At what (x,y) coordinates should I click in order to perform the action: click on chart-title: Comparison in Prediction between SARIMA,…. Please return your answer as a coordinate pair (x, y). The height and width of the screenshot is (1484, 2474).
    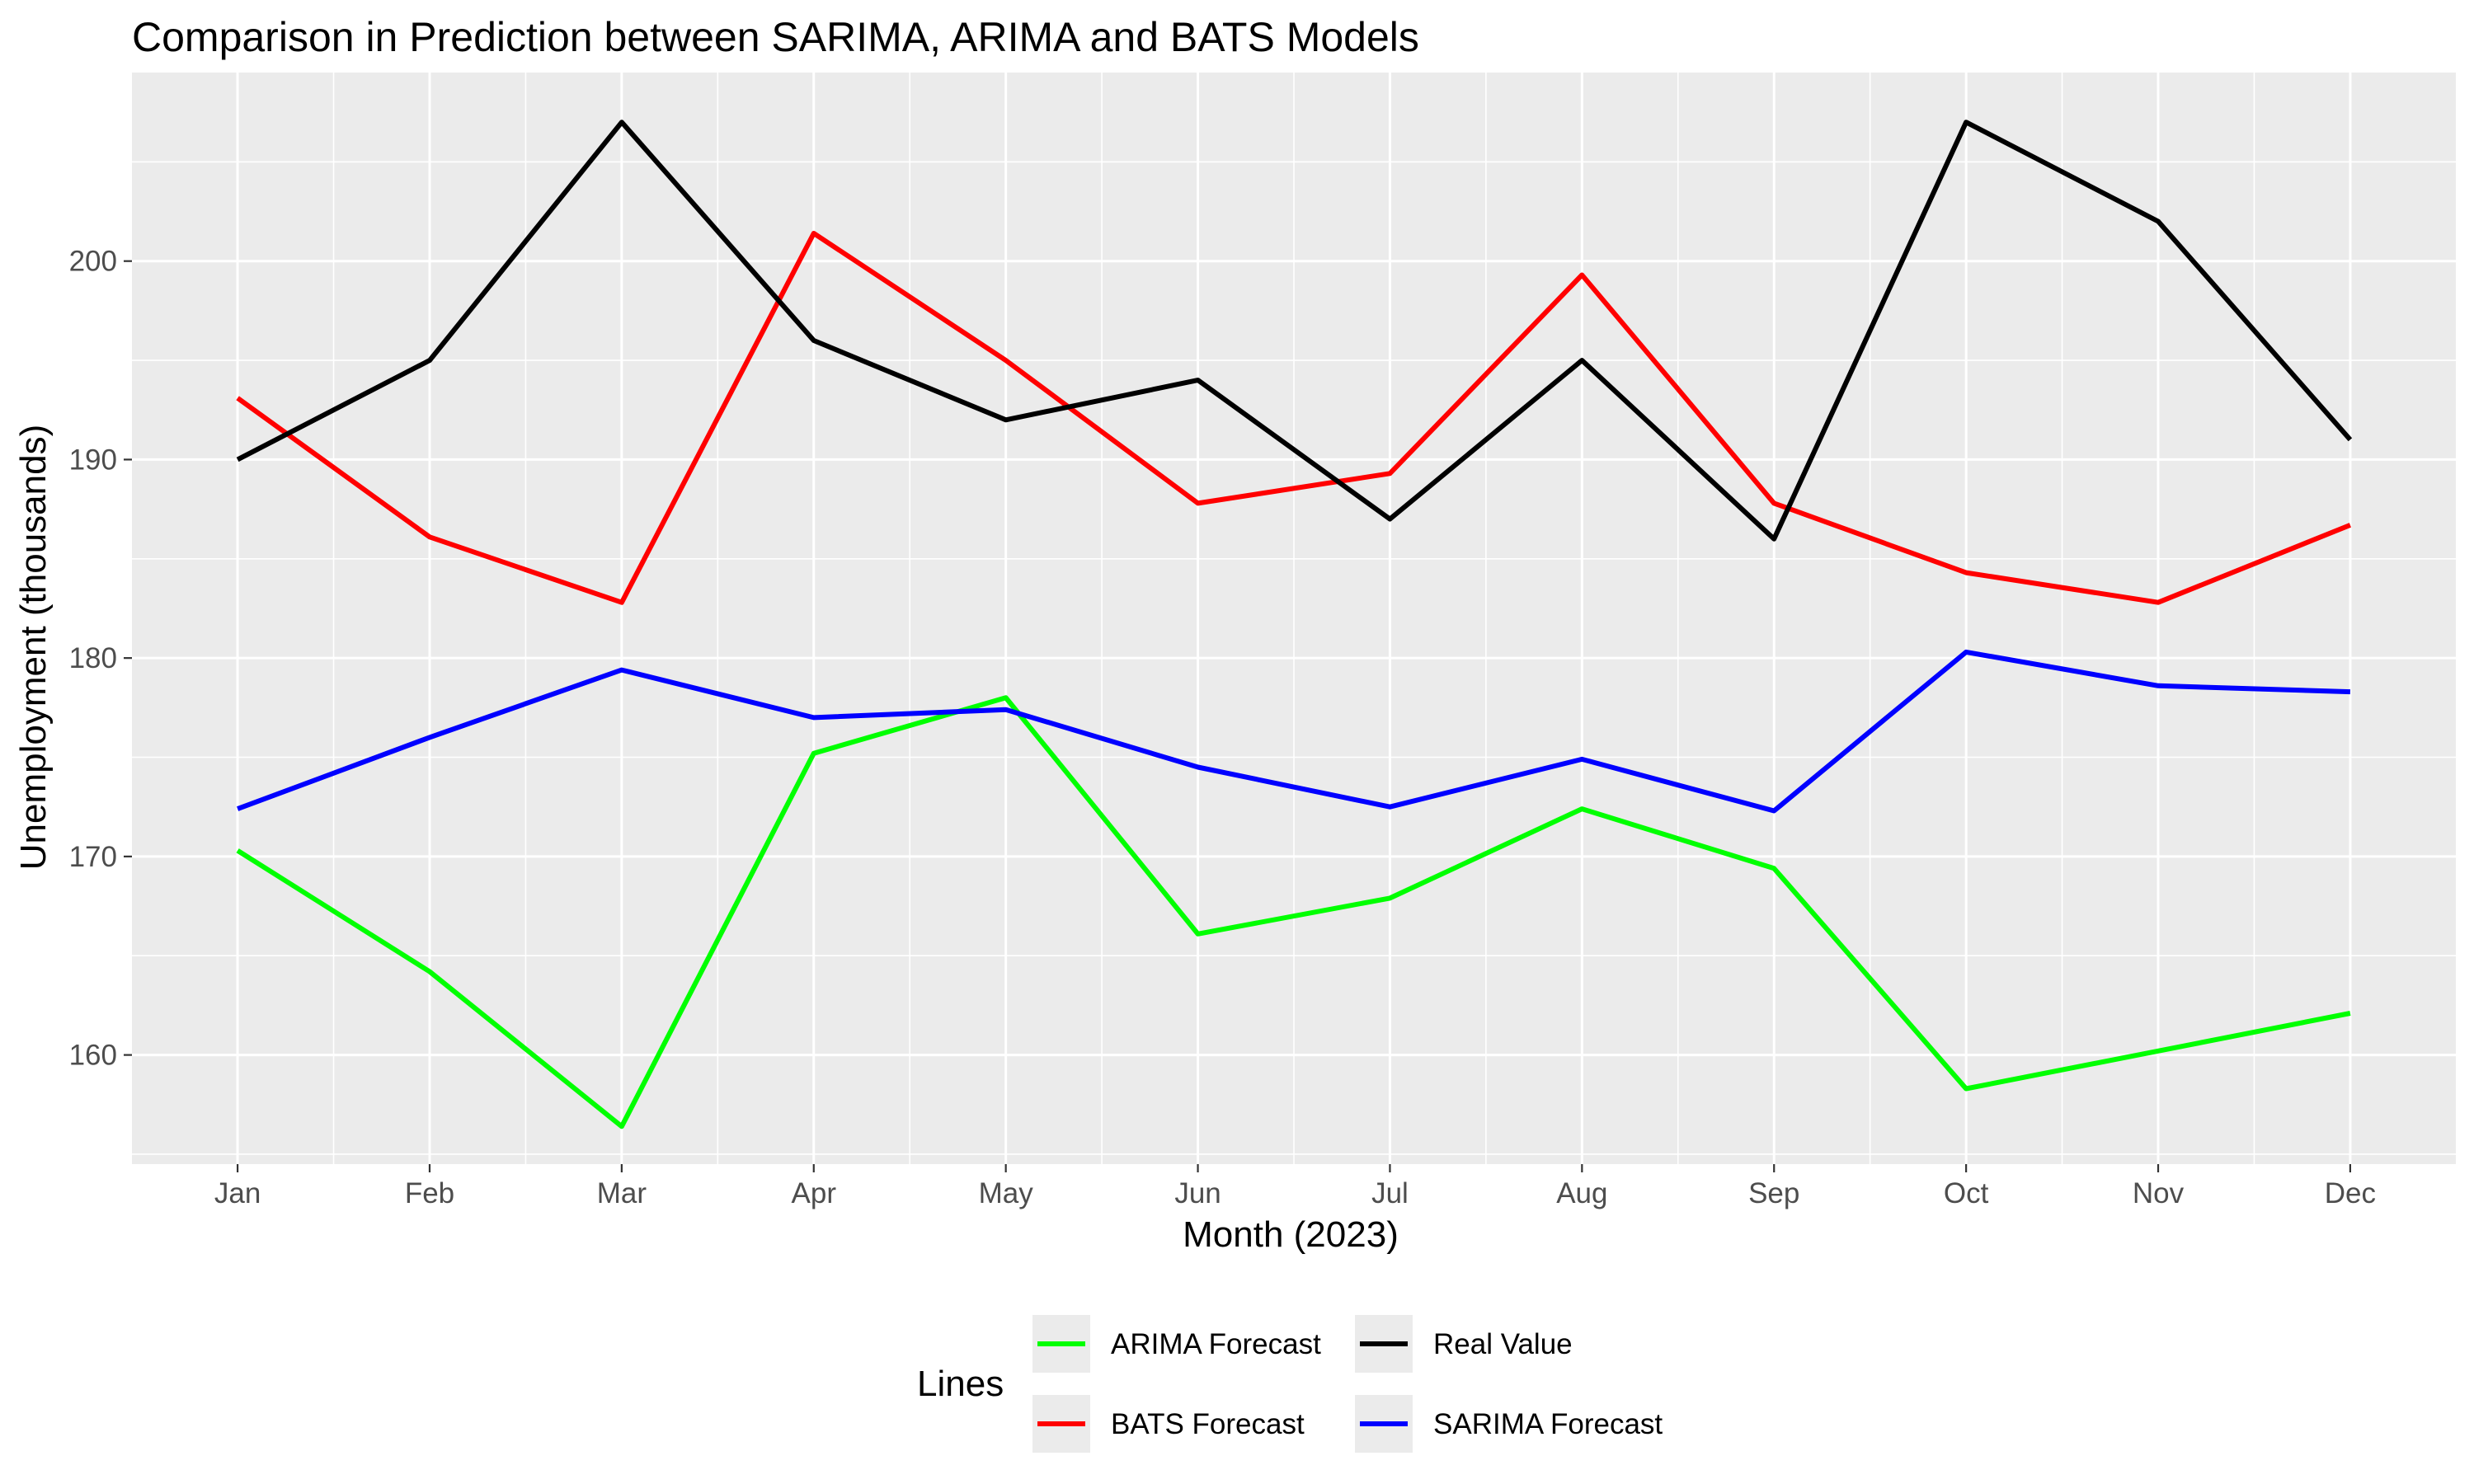
    Looking at the image, I should click on (775, 37).